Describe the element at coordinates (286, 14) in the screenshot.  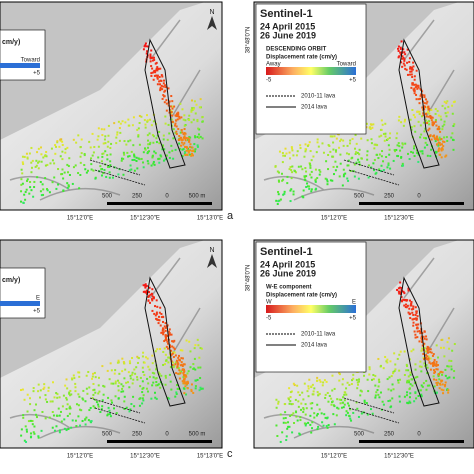
I see `legend-title: Sentinel-1` at that location.